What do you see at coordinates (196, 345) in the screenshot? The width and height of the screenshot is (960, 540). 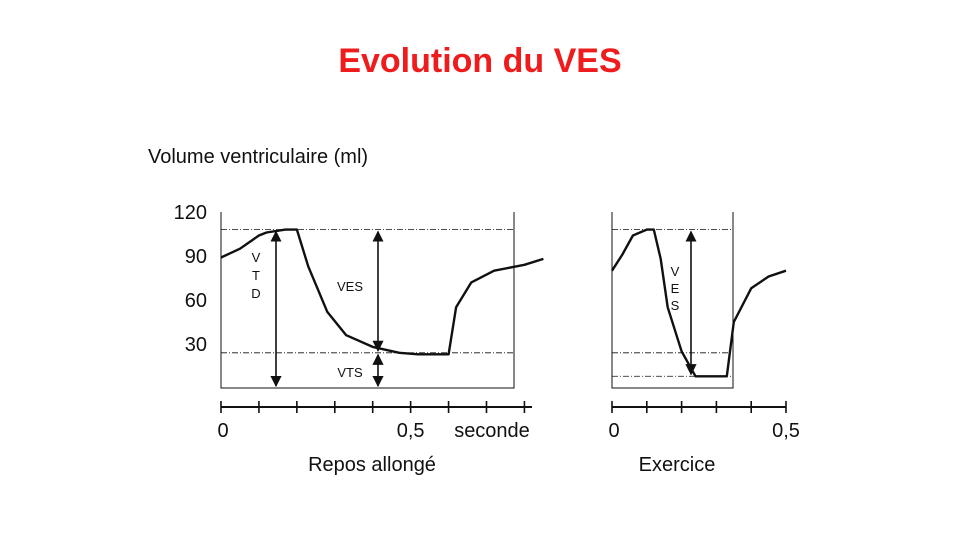 I see `y-tick-label-30: 30` at bounding box center [196, 345].